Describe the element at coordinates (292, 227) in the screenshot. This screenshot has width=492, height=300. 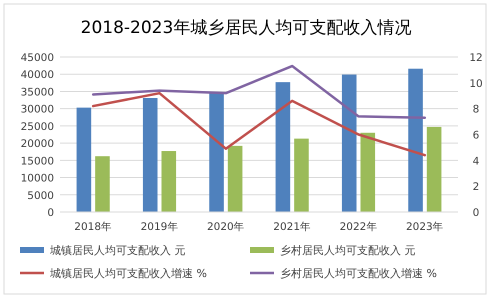
I see `x-tick-label: 2021年` at that location.